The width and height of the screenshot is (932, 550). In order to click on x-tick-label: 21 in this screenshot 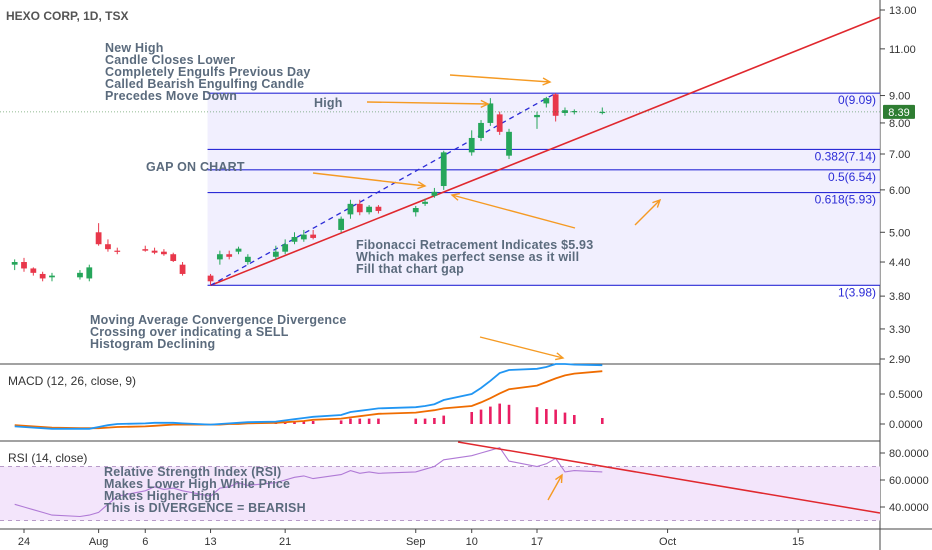, I will do `click(285, 542)`.